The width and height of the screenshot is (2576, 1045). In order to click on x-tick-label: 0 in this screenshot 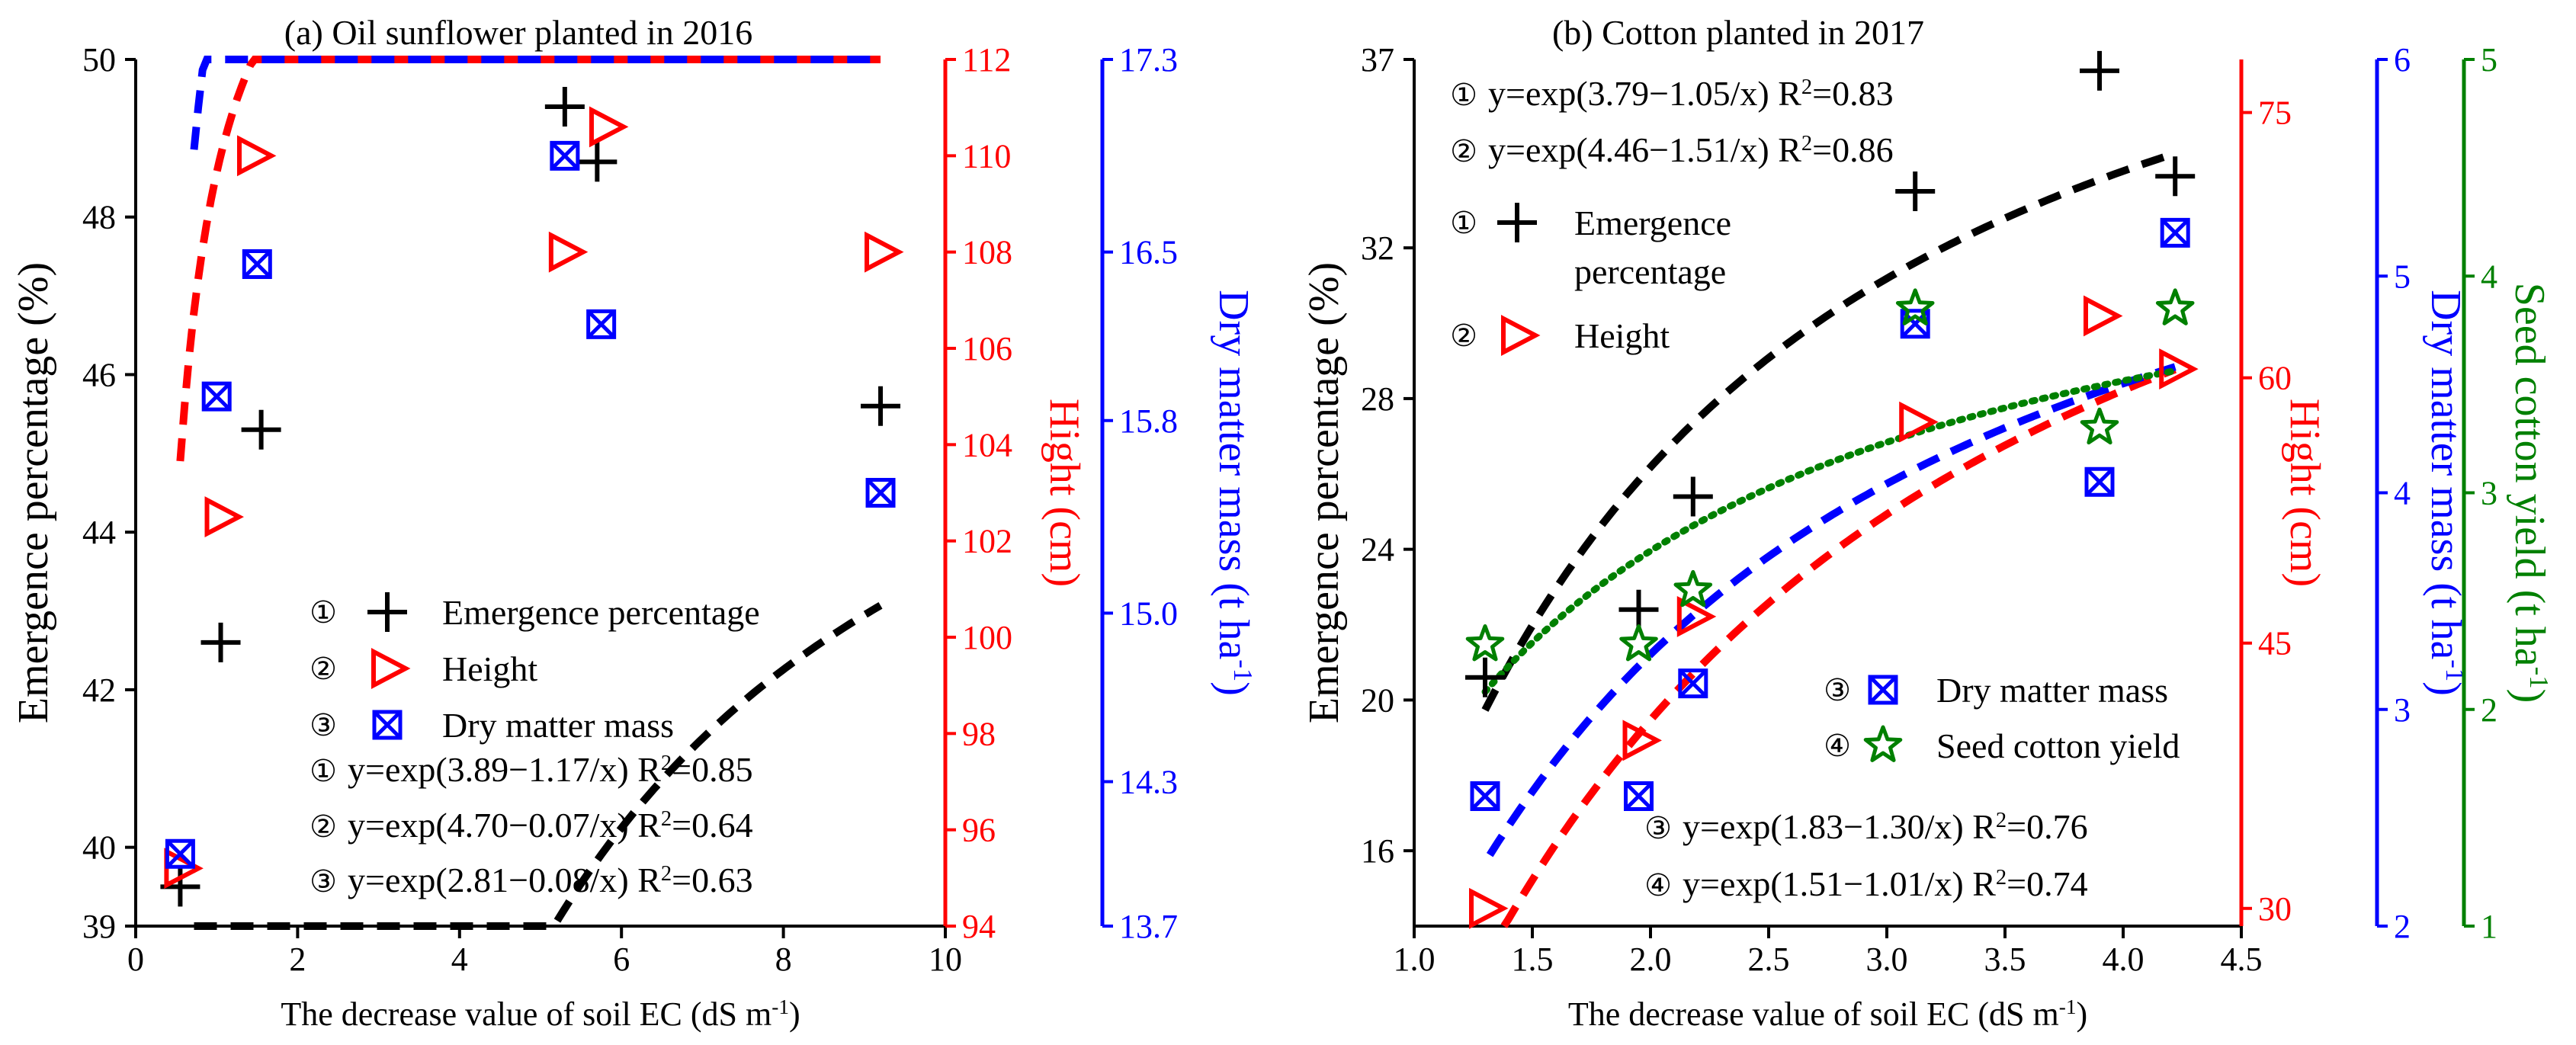, I will do `click(135, 959)`.